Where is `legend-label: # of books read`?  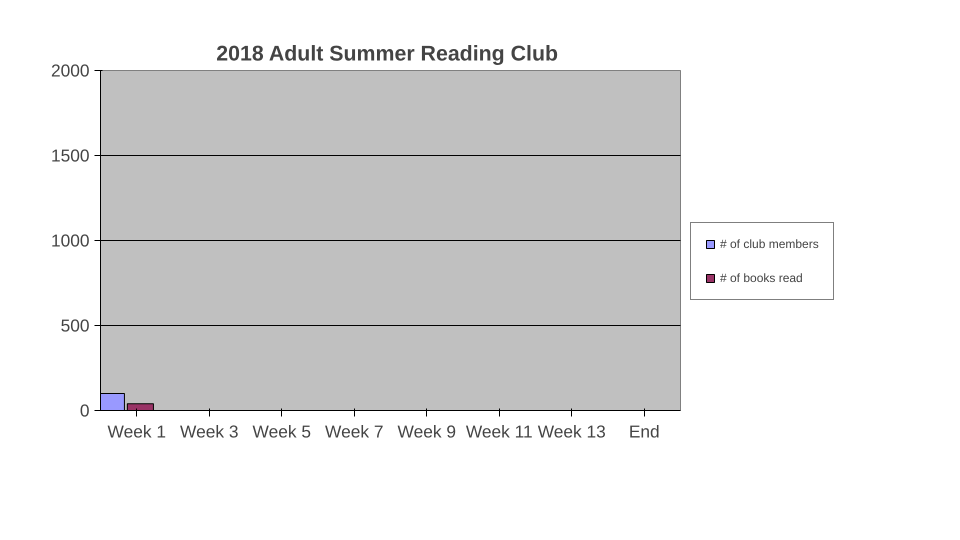
legend-label: # of books read is located at coordinates (761, 278).